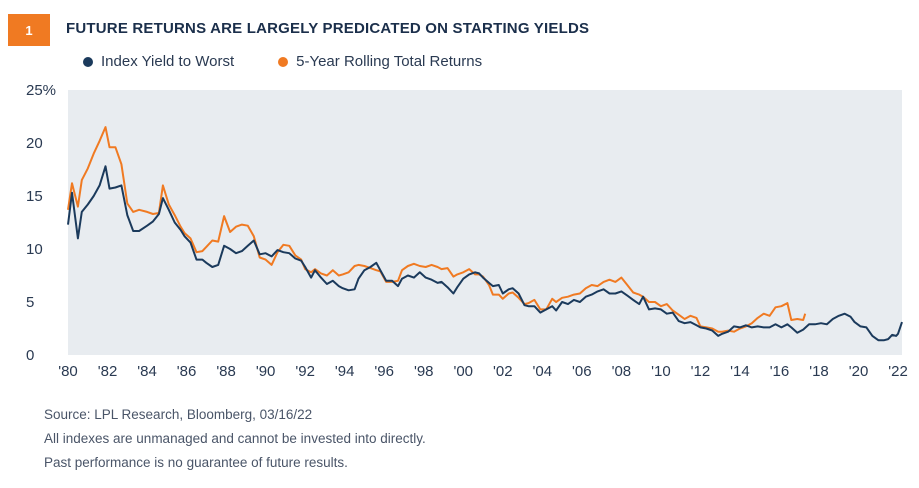  I want to click on x-tick-label: '10, so click(661, 371).